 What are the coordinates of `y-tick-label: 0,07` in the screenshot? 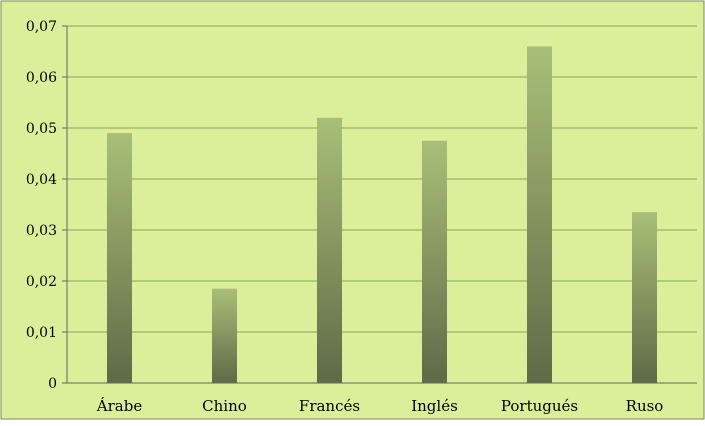 It's located at (41, 27).